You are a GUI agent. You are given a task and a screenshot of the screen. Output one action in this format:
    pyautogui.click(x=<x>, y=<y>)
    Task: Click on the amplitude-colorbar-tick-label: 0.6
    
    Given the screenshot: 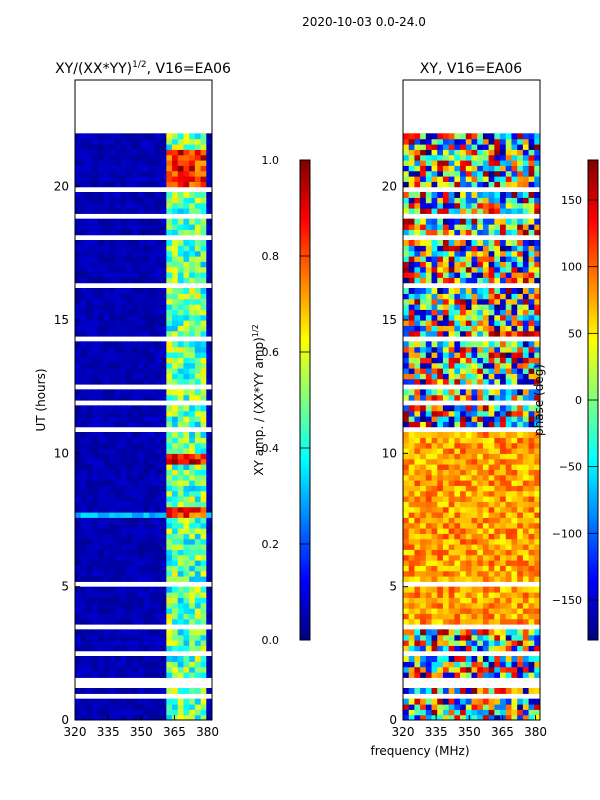 What is the action you would take?
    pyautogui.click(x=271, y=352)
    